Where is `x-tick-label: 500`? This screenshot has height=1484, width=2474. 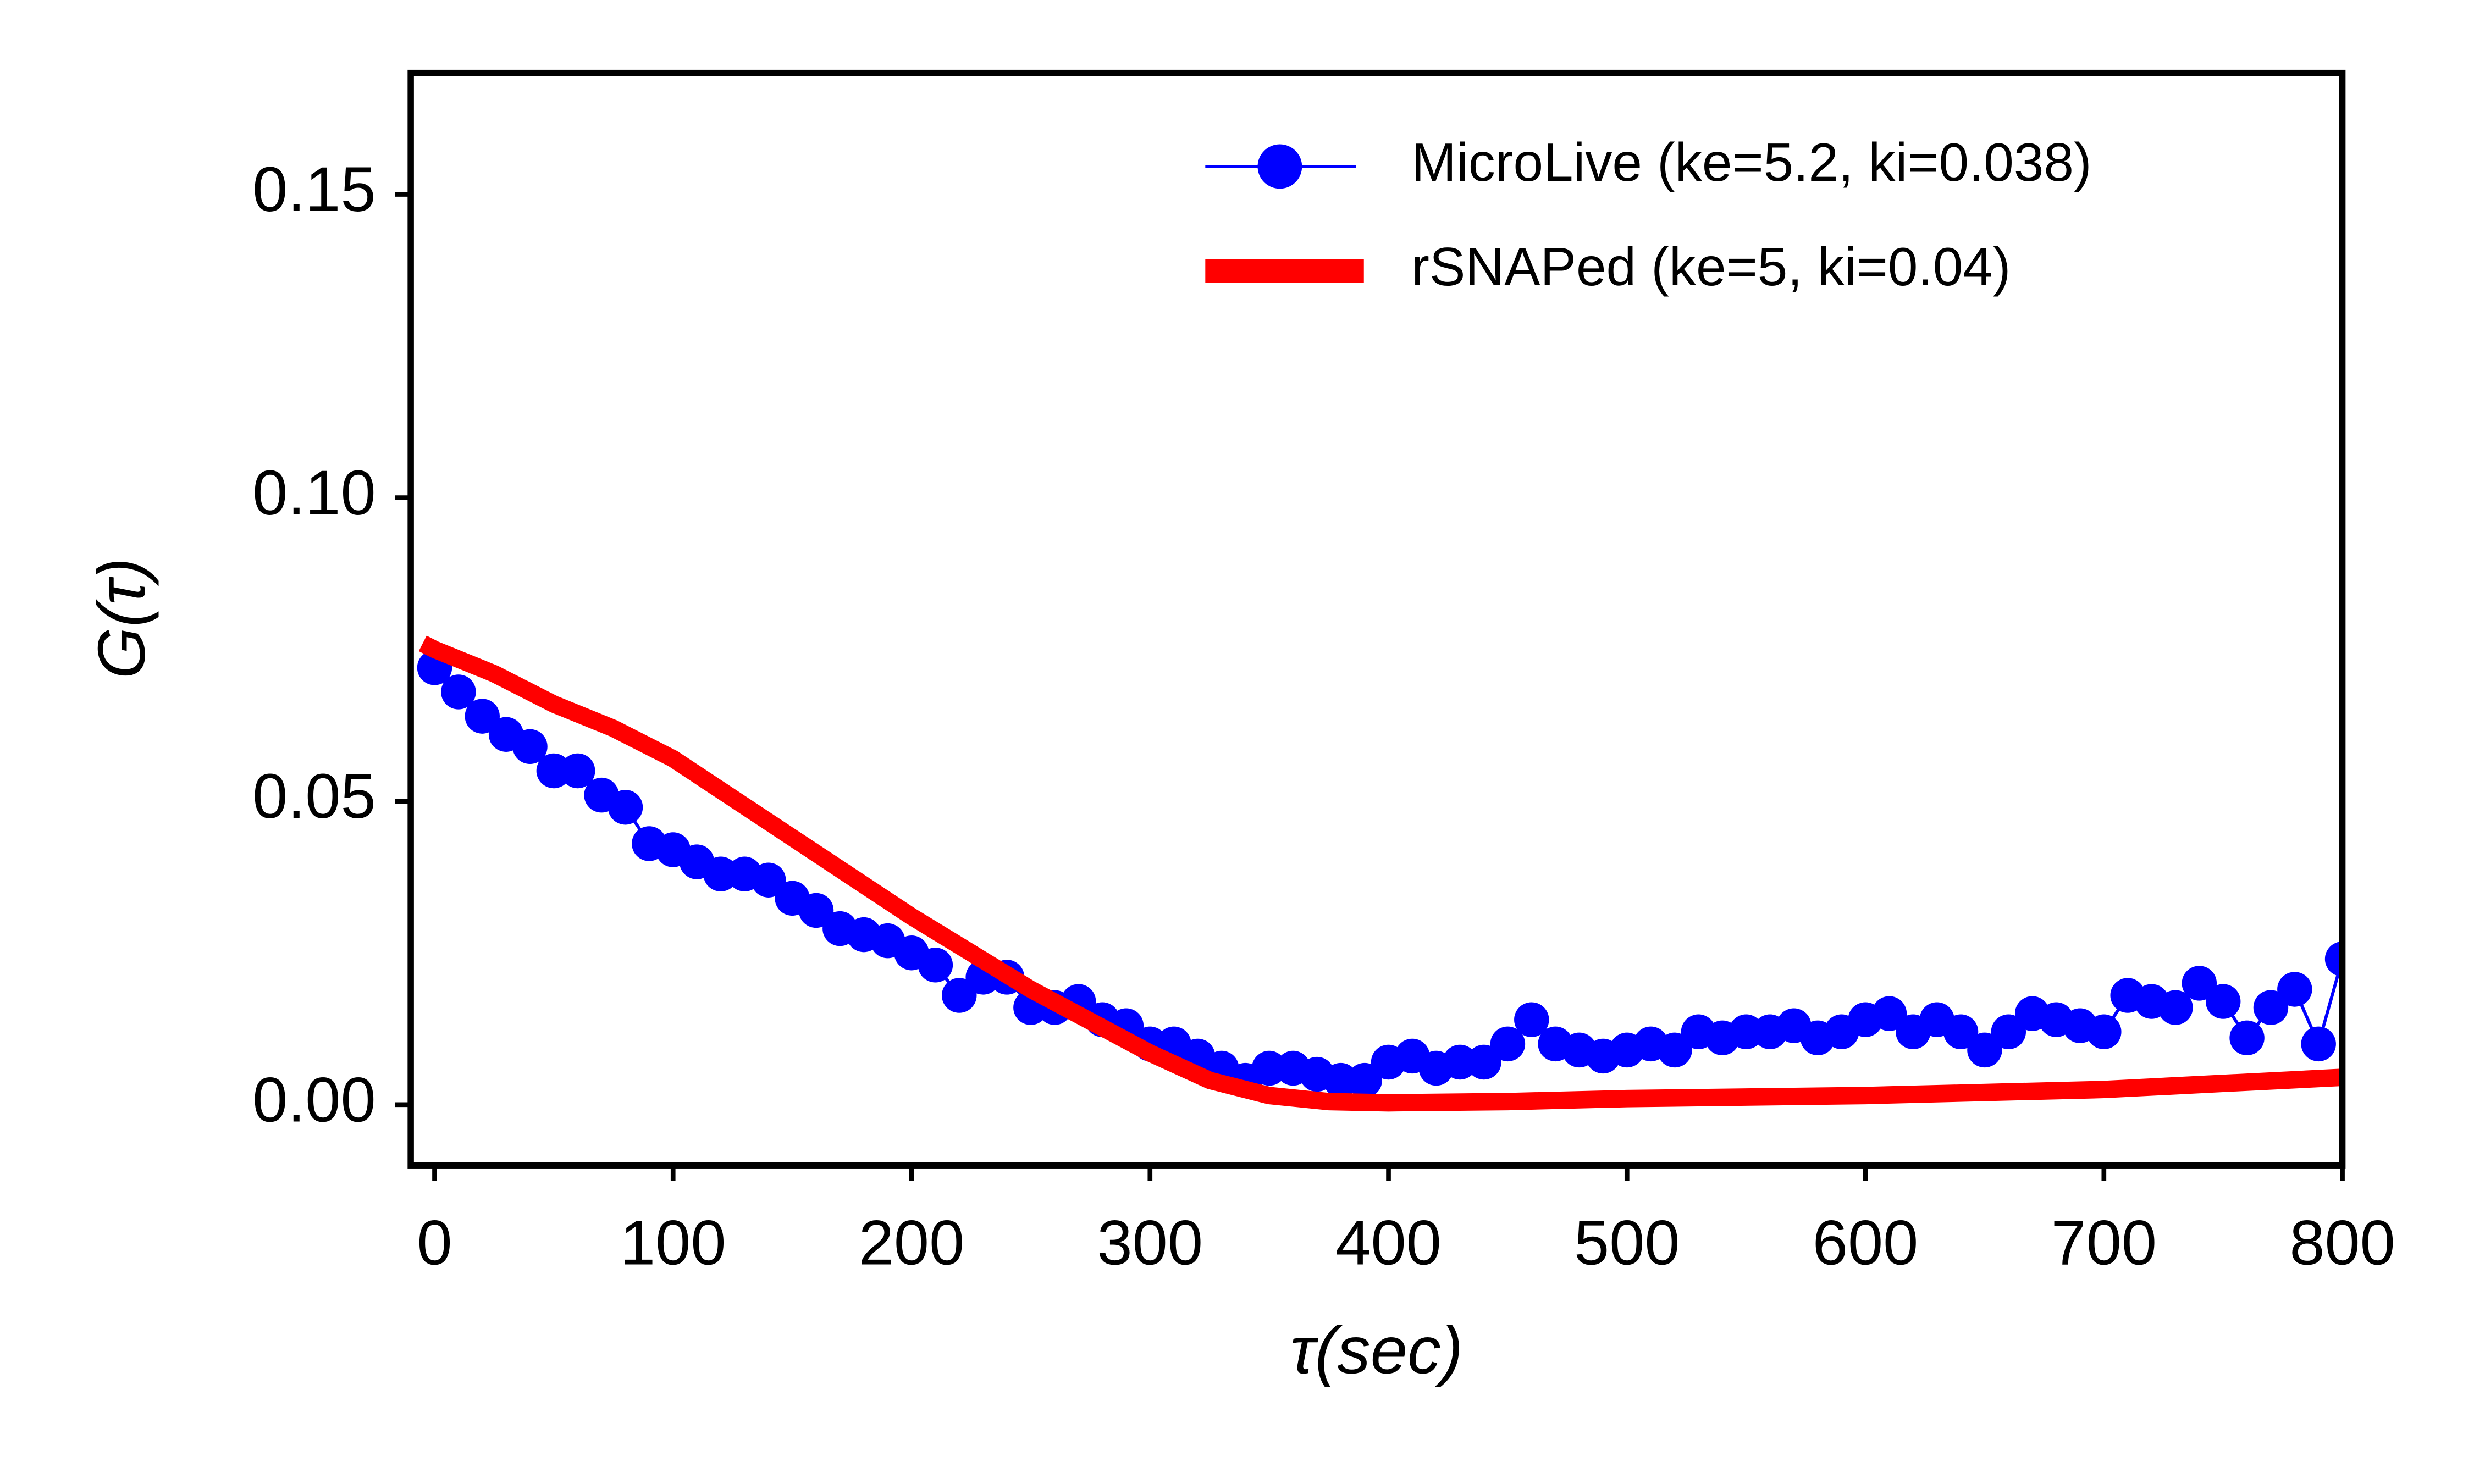 x-tick-label: 500 is located at coordinates (1627, 1243).